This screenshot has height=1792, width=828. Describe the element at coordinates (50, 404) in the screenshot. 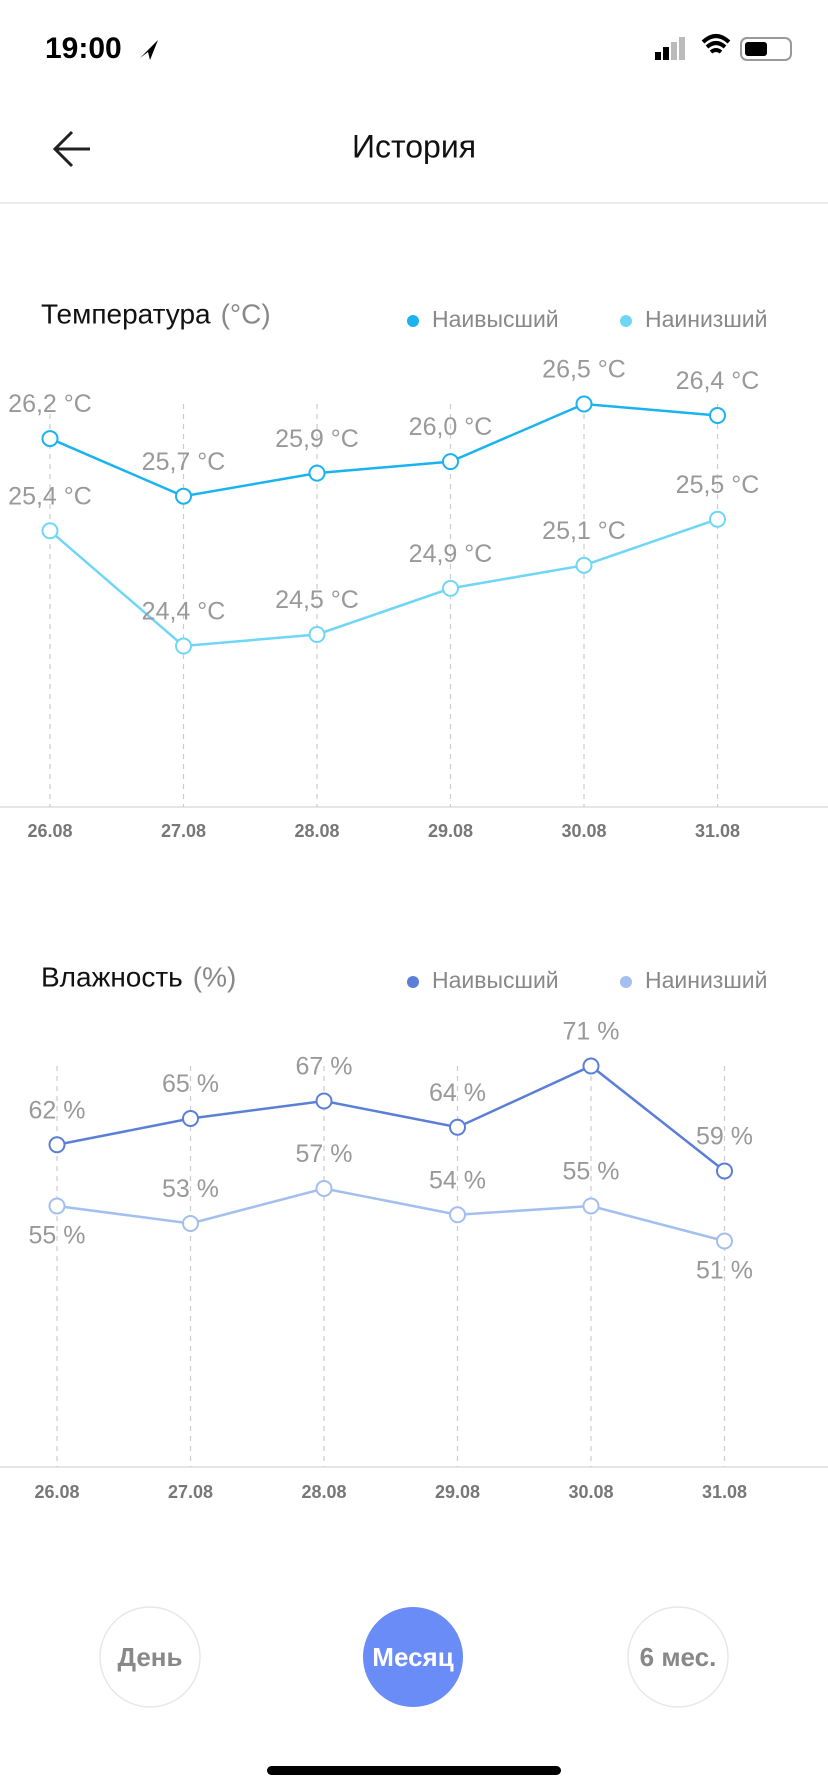

I see `data-label: 26,2 °C` at that location.